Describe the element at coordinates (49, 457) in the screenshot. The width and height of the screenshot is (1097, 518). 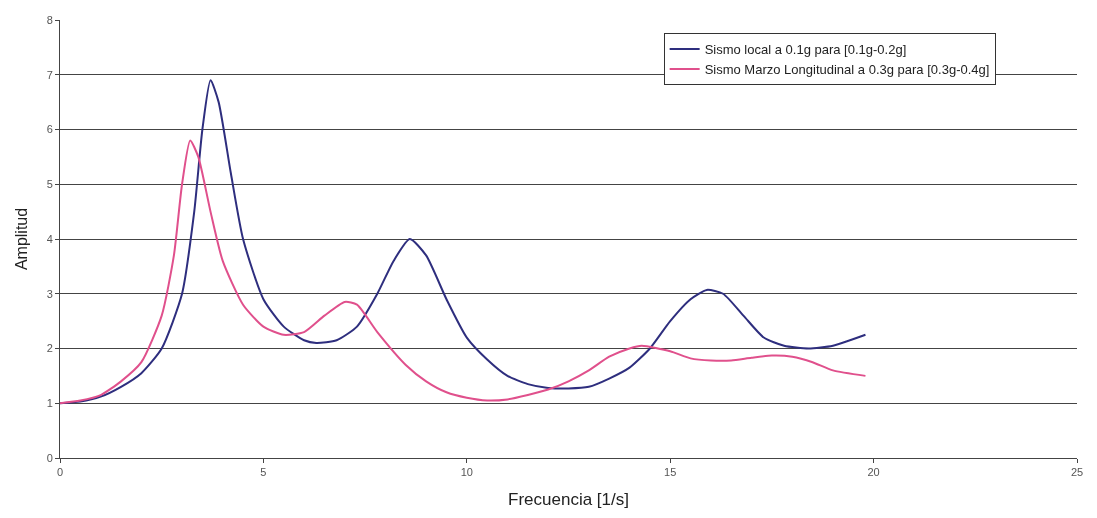
I see `y-tick-label: 0` at that location.